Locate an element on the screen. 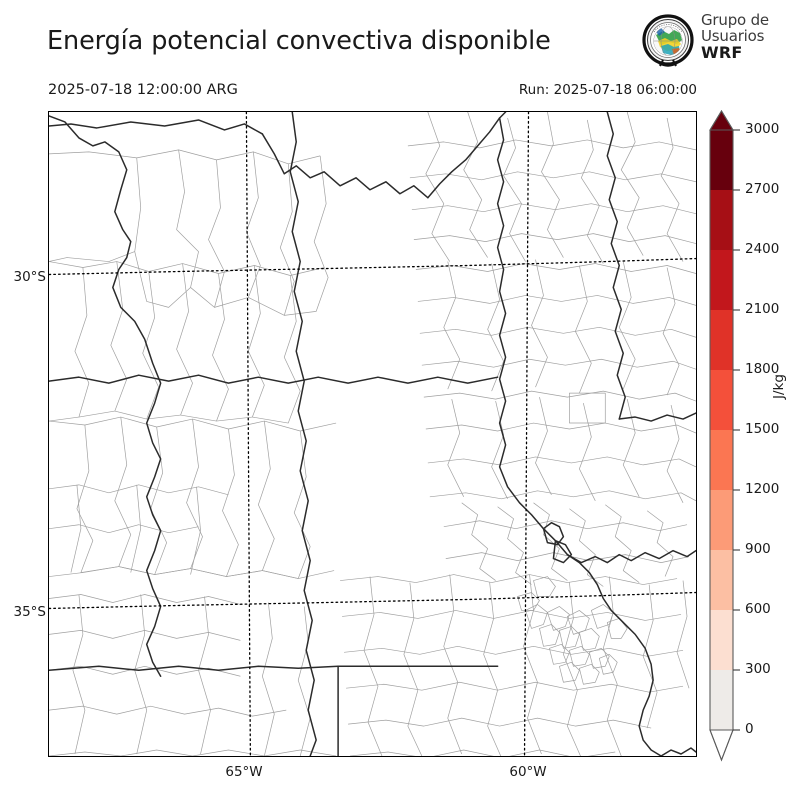  colorbar-tick-0: 0 is located at coordinates (749, 729).